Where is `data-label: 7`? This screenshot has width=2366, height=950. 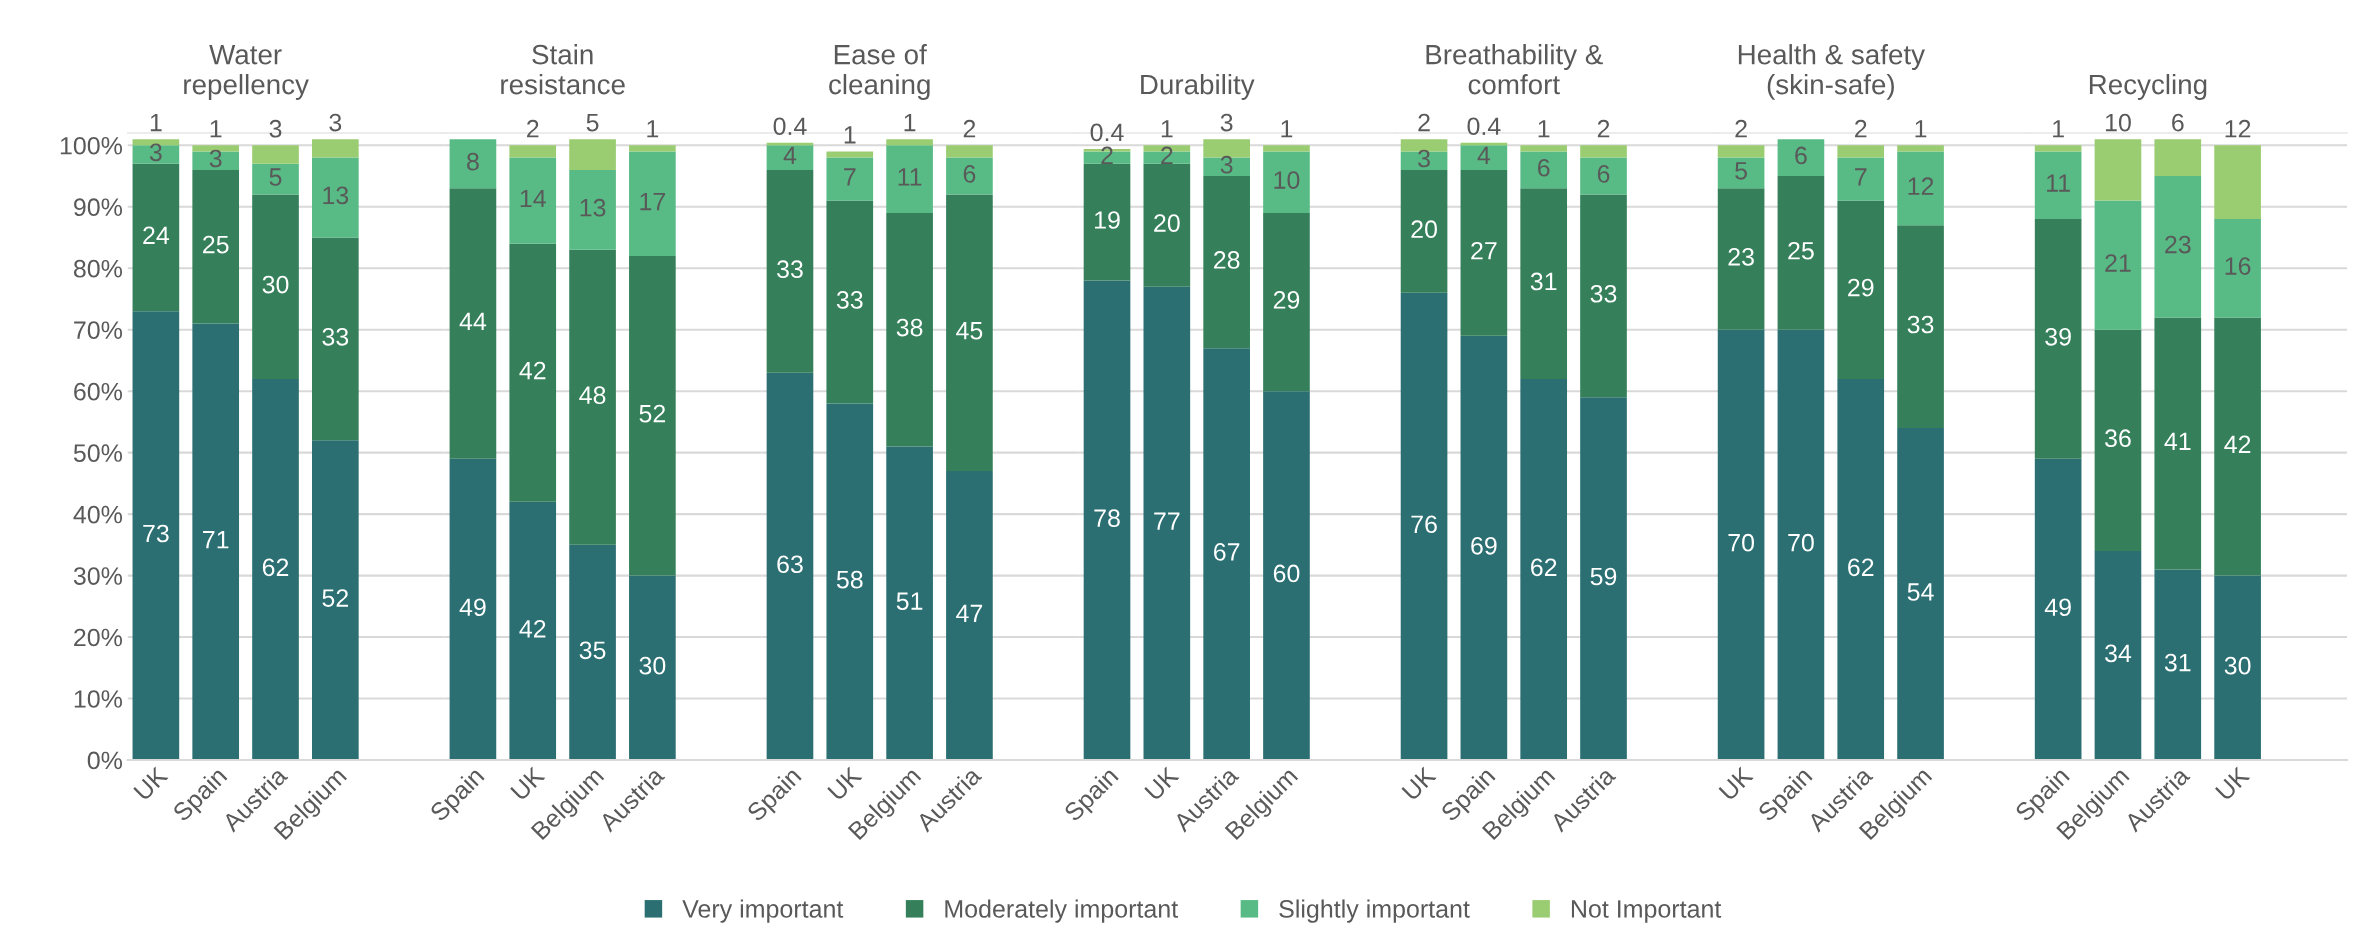 data-label: 7 is located at coordinates (850, 177).